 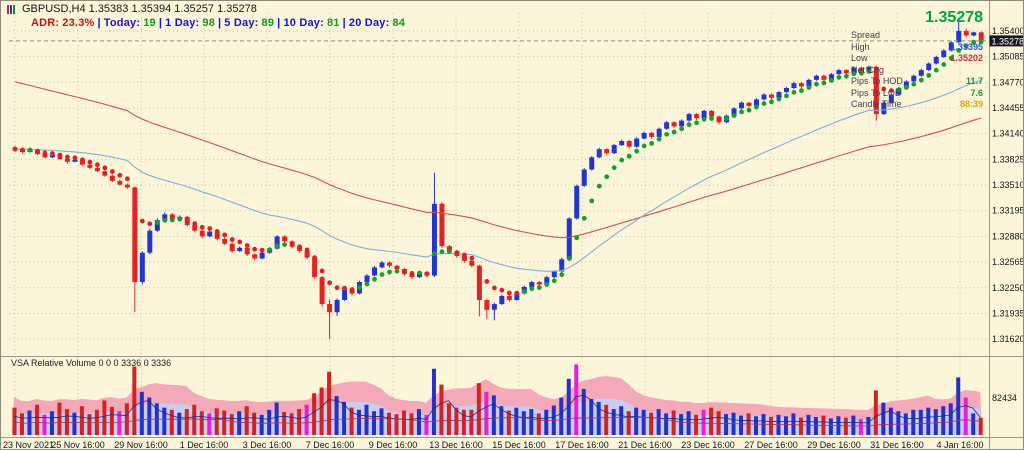 I want to click on info-row-low: Low 1.35202, so click(x=917, y=59).